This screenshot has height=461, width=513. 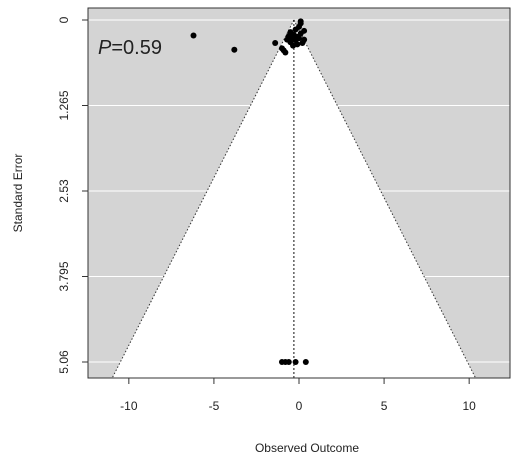 I want to click on x-axis: -10 -5 0 5 10, so click(x=298, y=395).